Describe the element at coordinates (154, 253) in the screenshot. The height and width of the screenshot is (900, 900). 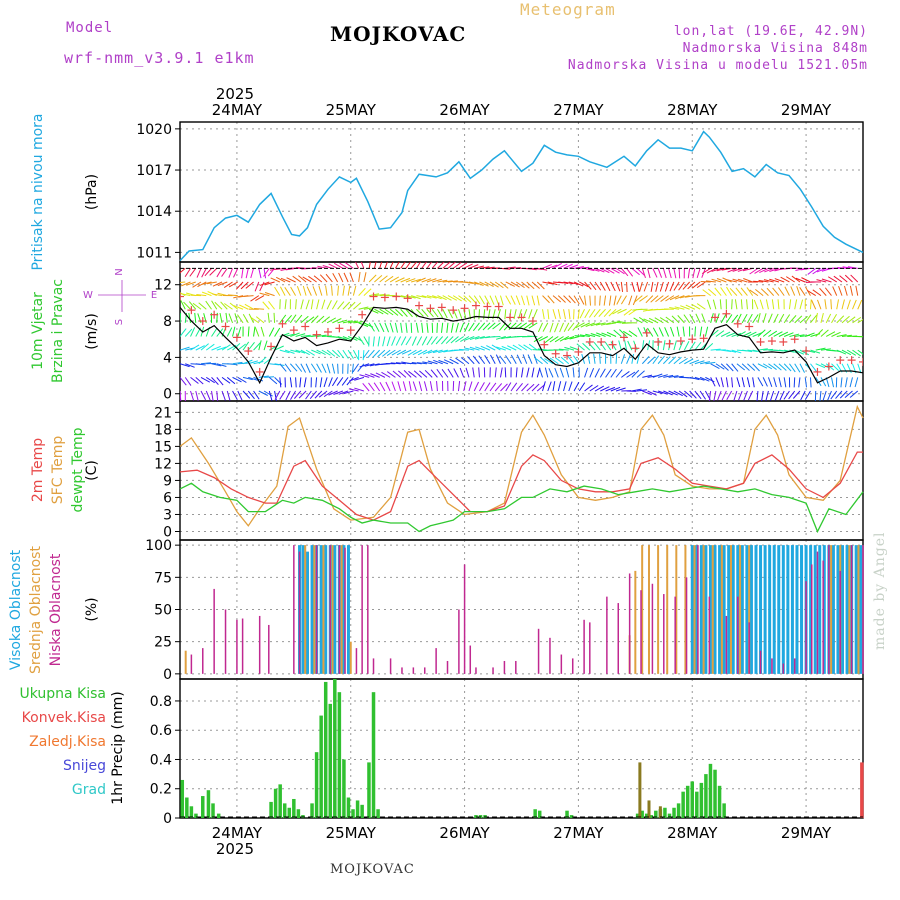
I see `y-tick-label: 1011` at that location.